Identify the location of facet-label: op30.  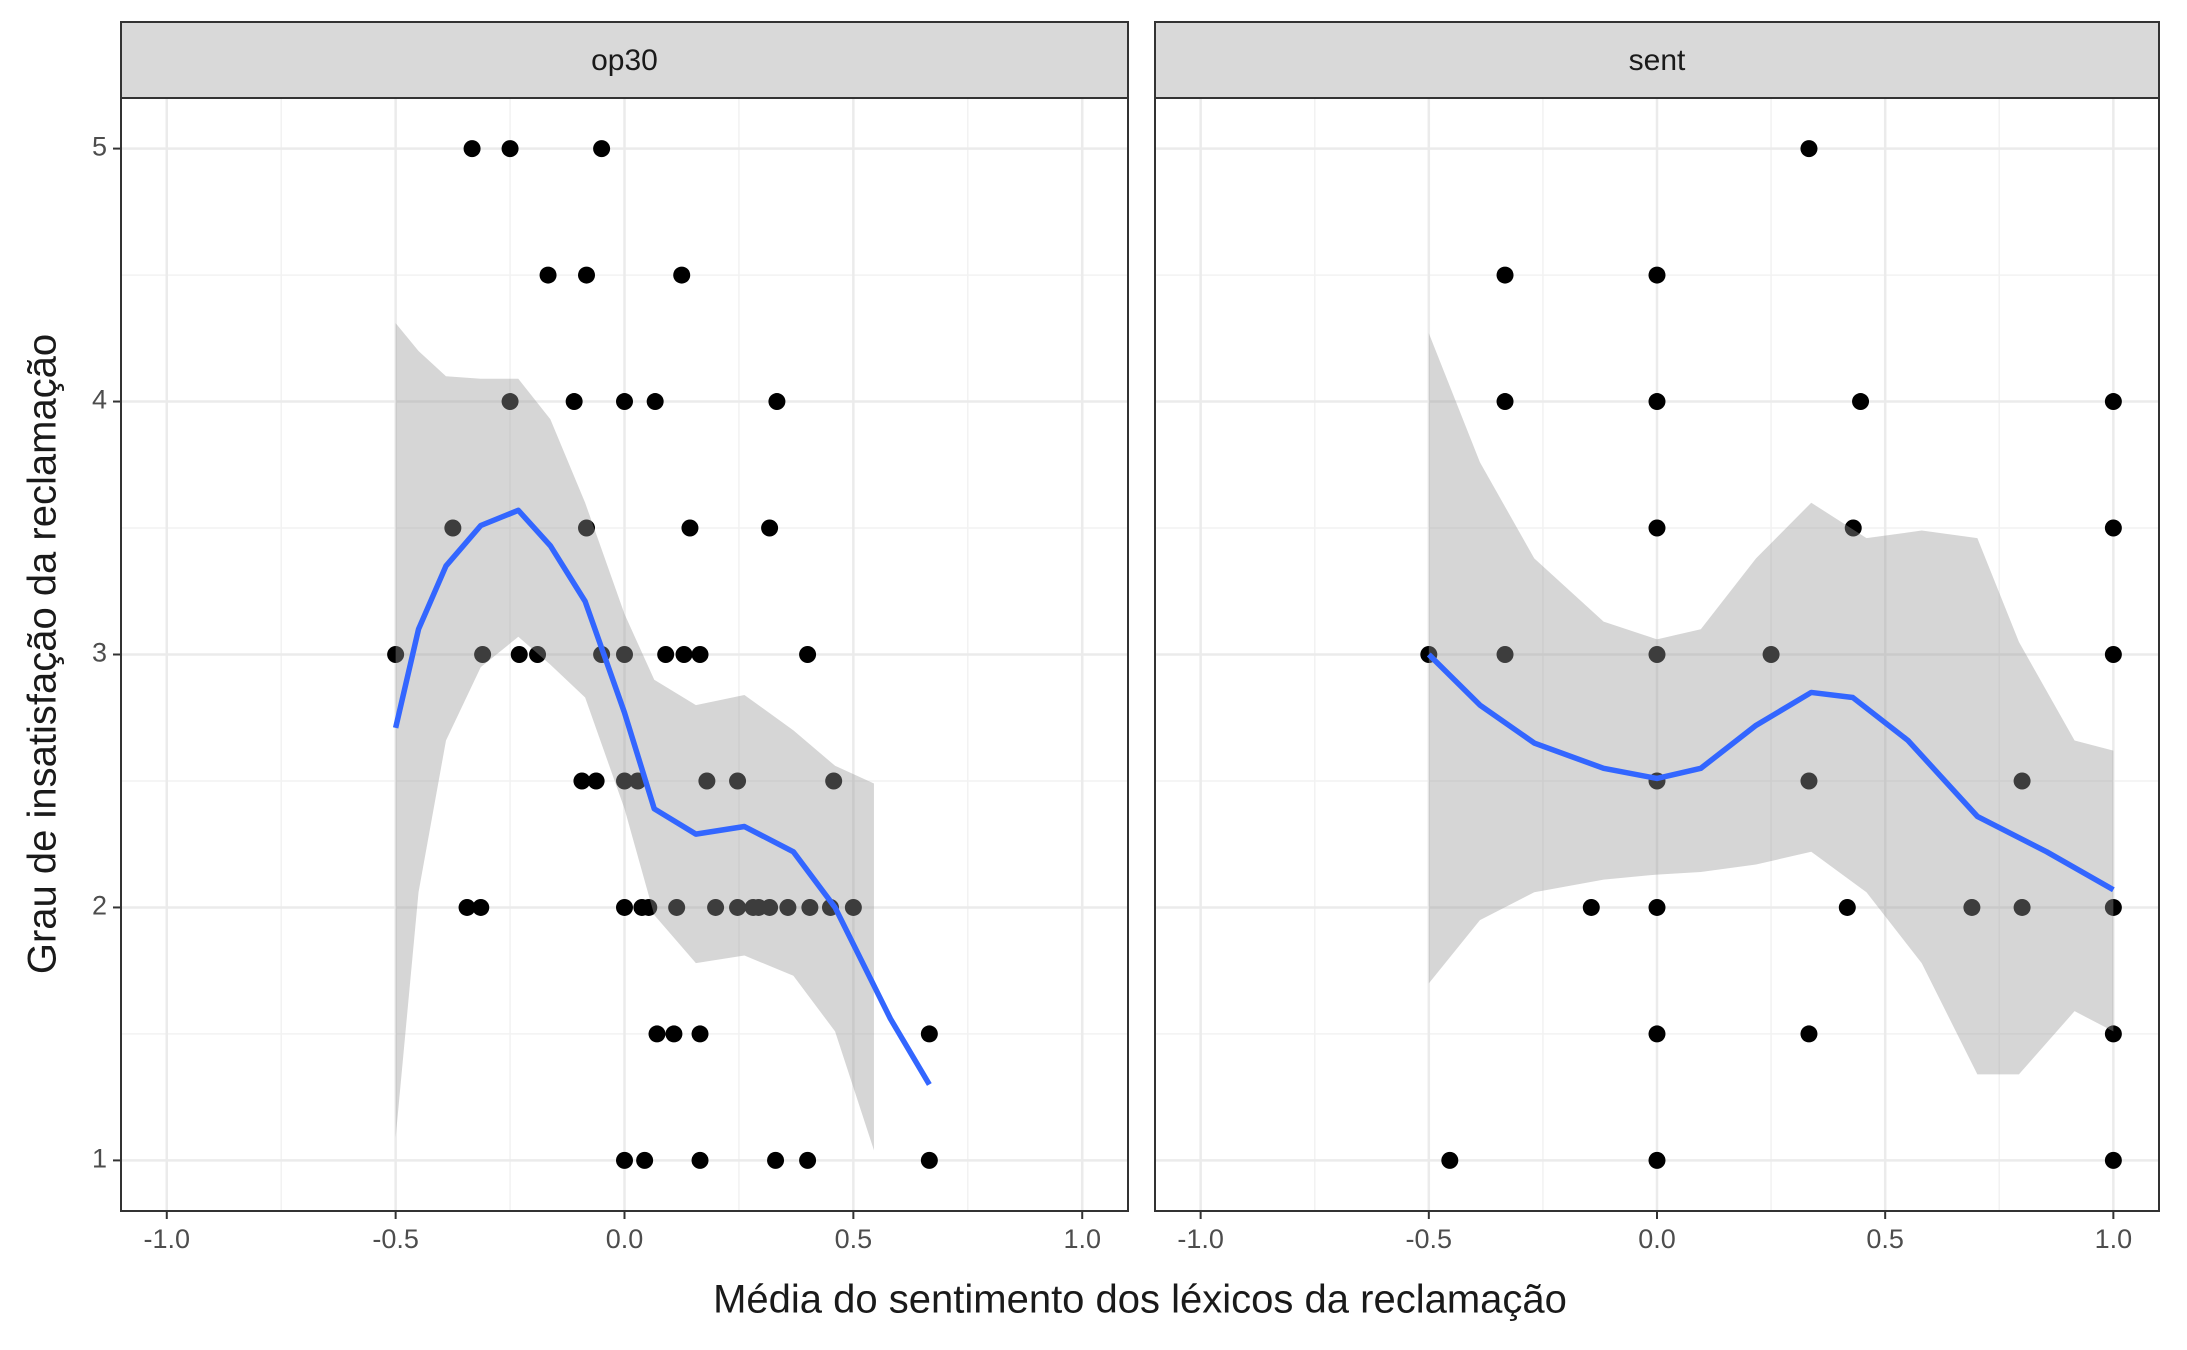
(624, 60).